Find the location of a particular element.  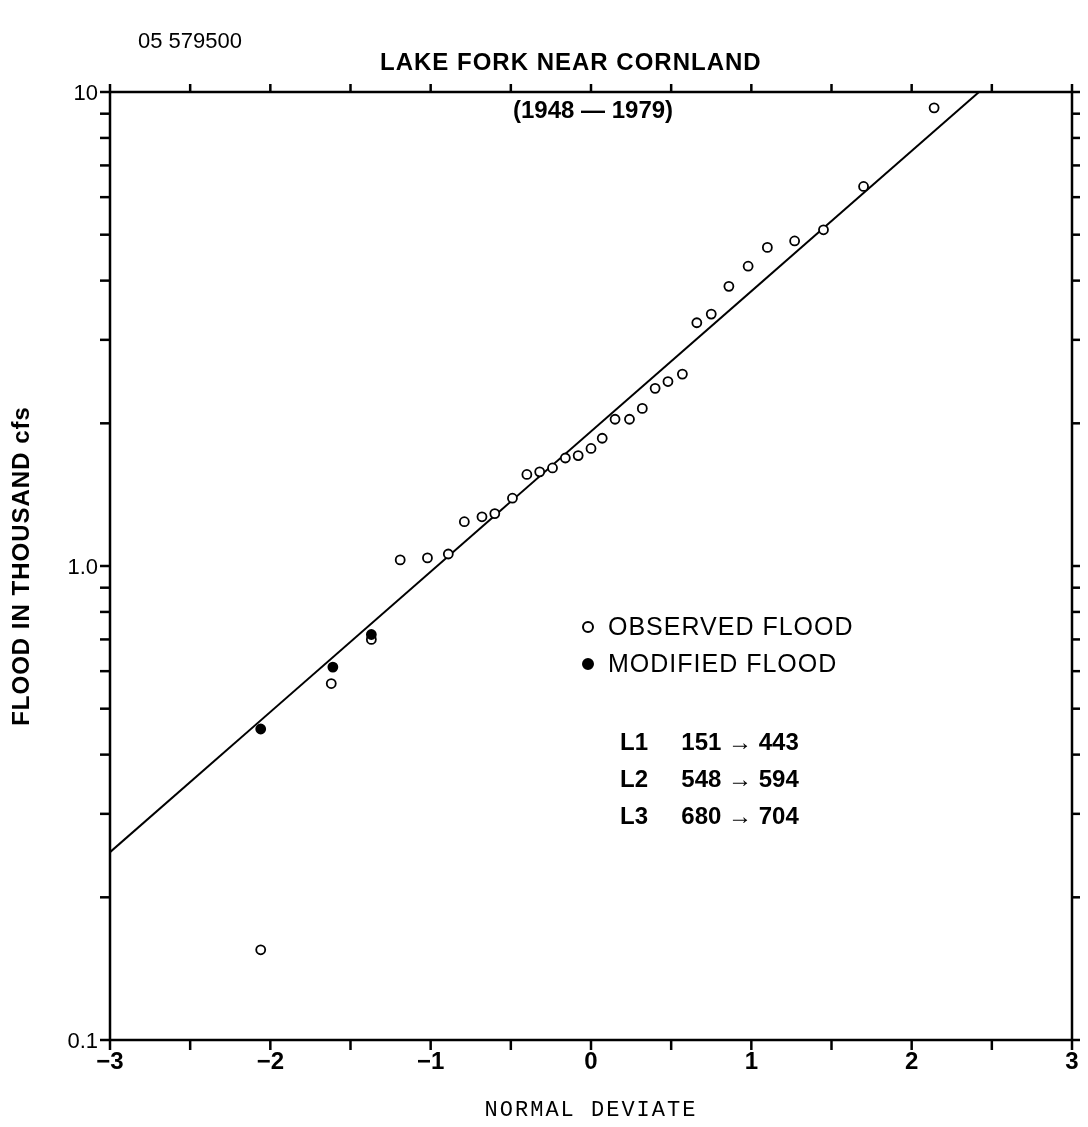

annotation: L3 680 → 704 is located at coordinates (709, 816).